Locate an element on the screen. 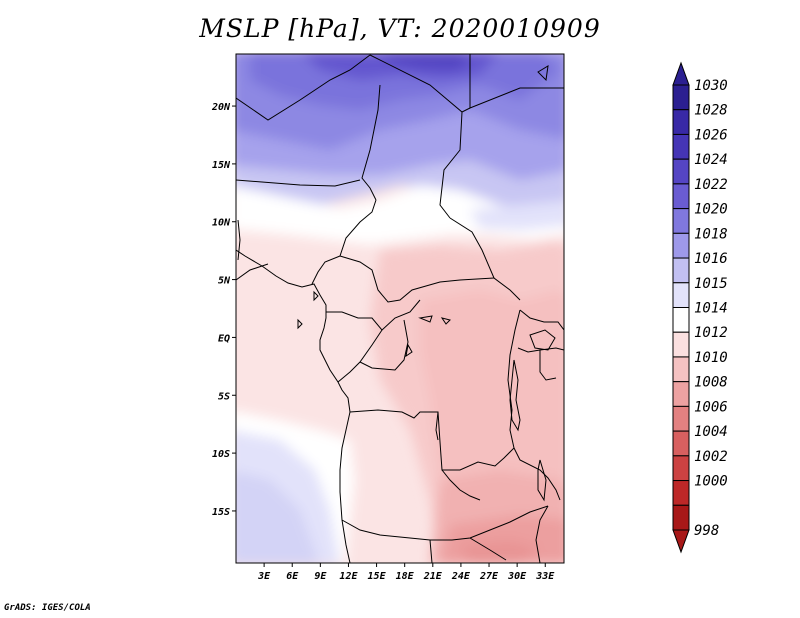 This screenshot has width=800, height=618. grads-credit: GrADS: IGES/COLA is located at coordinates (47, 608).